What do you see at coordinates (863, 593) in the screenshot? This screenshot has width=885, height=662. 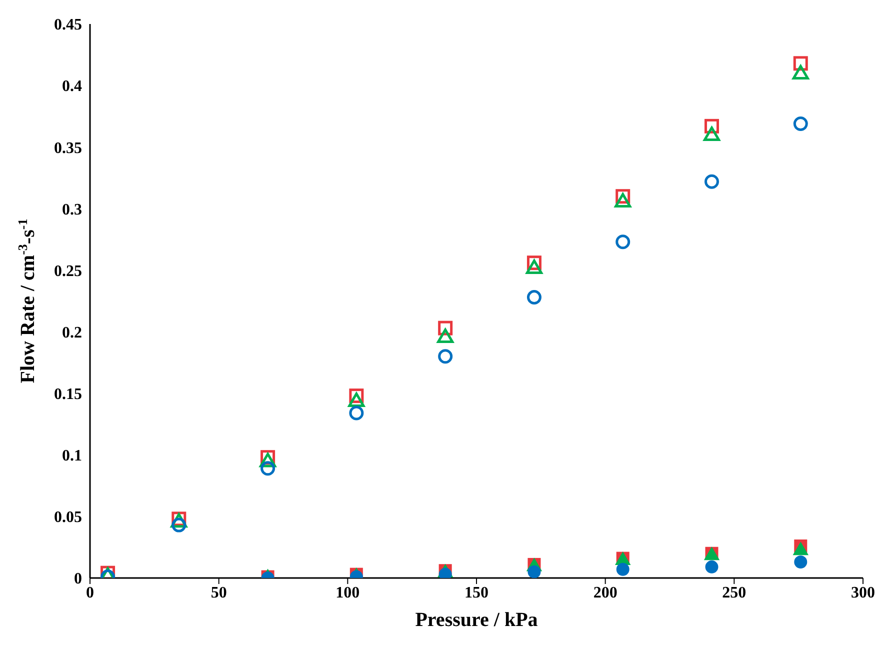 I see `x-tick-label: 300` at bounding box center [863, 593].